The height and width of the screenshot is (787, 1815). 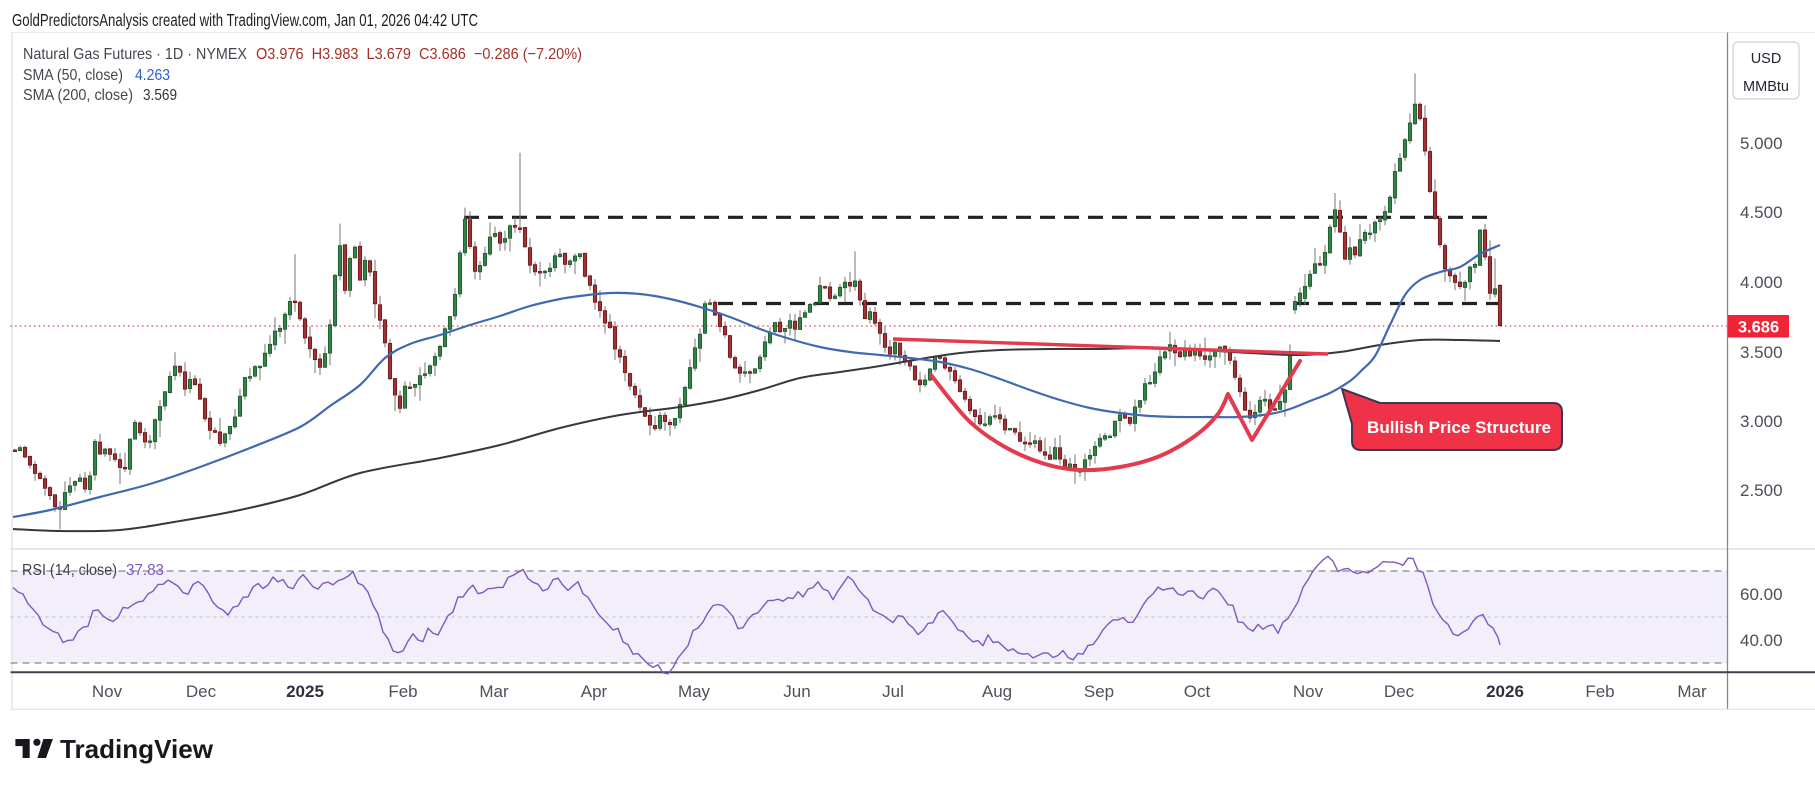 I want to click on svg-text: Bullish Price Structure, so click(x=1459, y=428).